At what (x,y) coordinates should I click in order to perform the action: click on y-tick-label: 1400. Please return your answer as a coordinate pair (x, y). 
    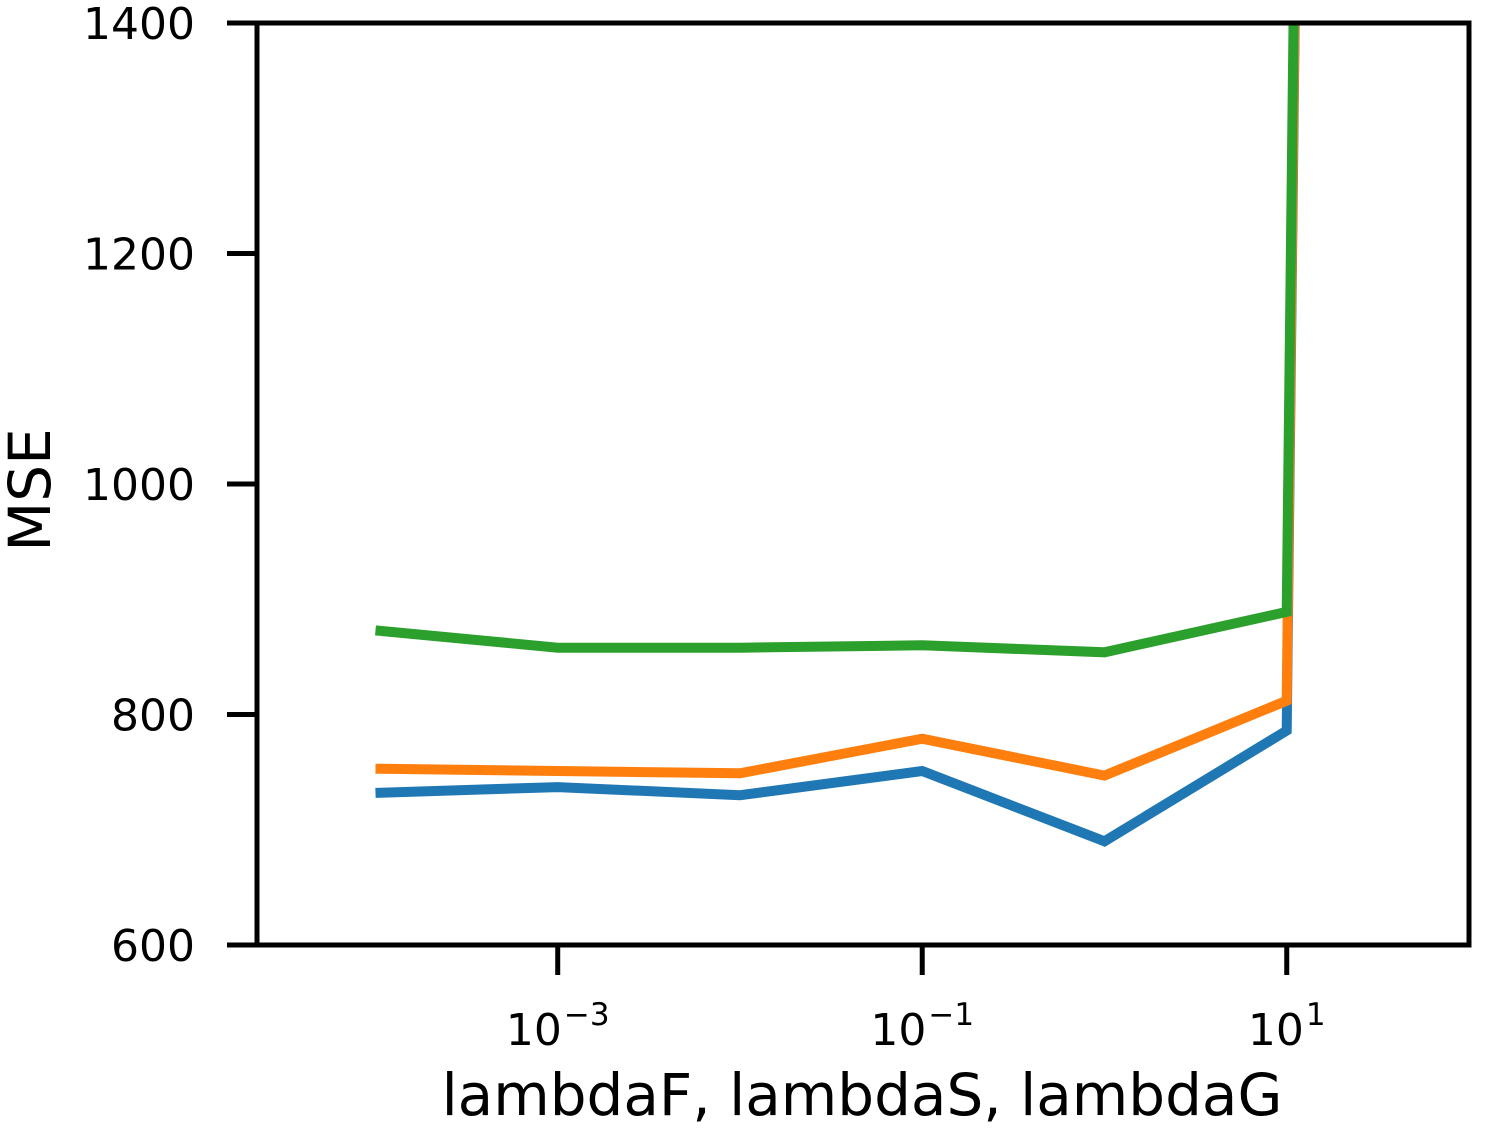
    Looking at the image, I should click on (139, 25).